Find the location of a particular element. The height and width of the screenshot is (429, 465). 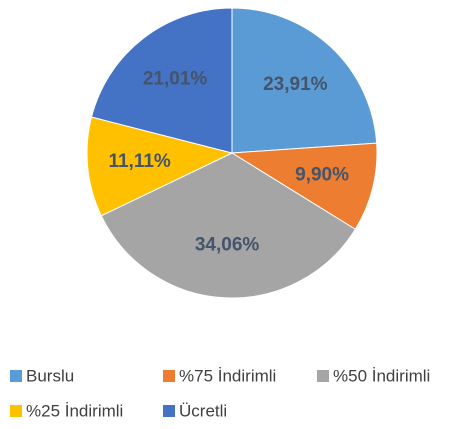

legend-label: Ücretli is located at coordinates (203, 410).